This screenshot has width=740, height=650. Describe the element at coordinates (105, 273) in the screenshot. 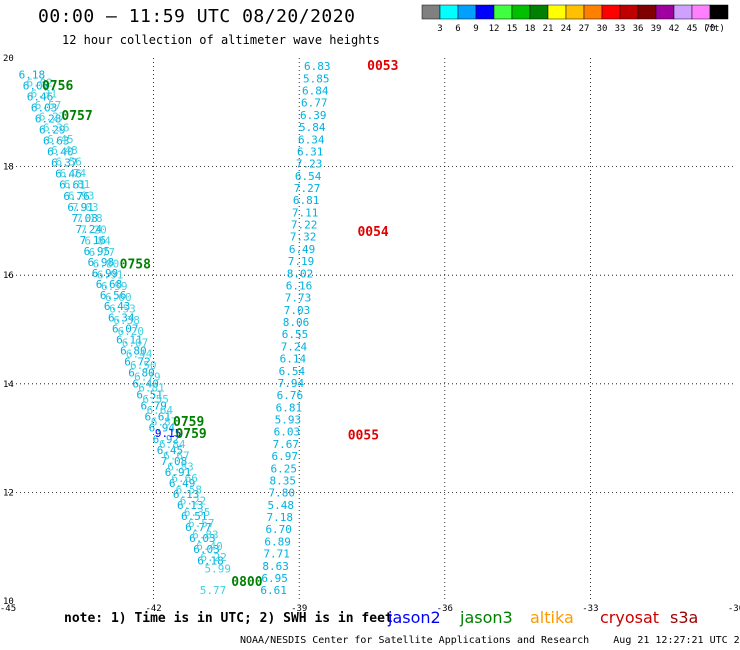

I see `wave-height-value: 6.99` at that location.